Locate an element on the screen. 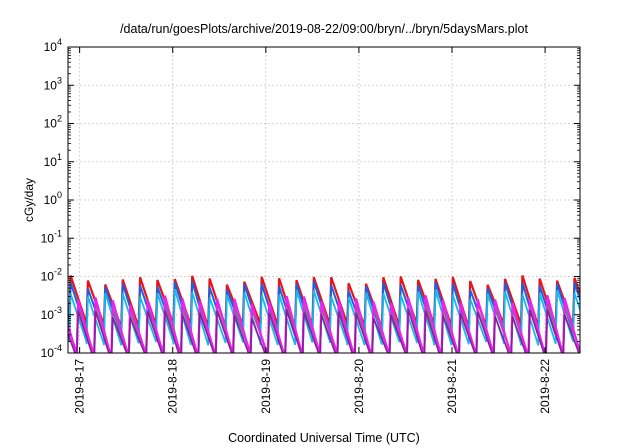 This screenshot has width=640, height=448. y-axis-label: cGy/day is located at coordinates (29, 200).